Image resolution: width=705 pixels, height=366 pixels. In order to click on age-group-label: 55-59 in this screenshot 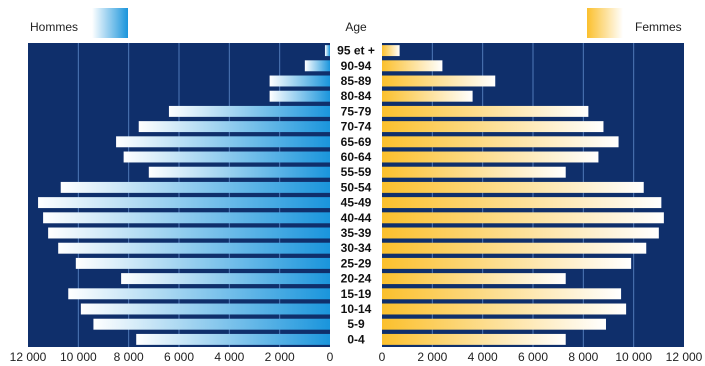, I will do `click(356, 172)`.